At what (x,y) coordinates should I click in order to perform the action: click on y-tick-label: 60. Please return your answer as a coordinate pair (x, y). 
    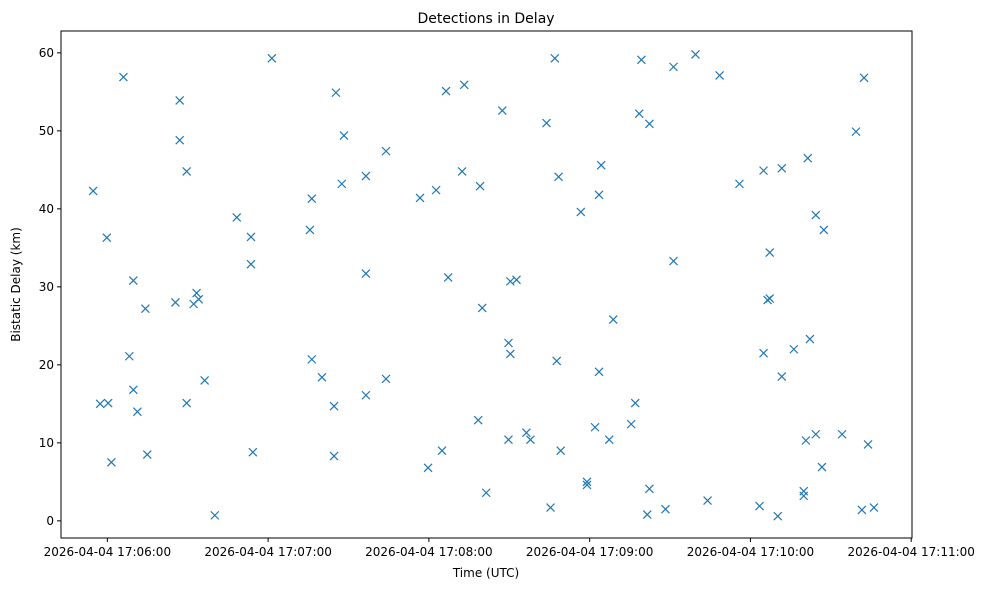
    Looking at the image, I should click on (46, 53).